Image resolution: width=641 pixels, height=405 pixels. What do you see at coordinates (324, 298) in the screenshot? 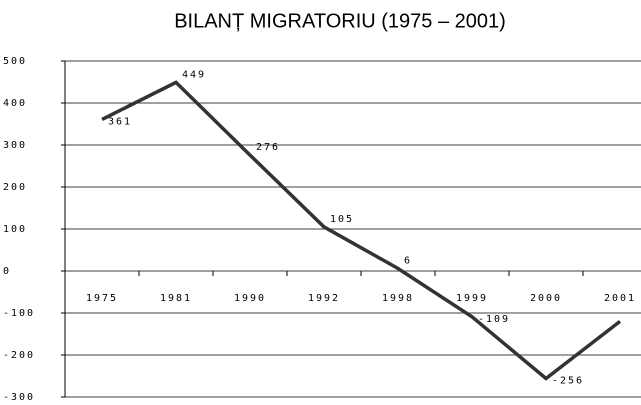
I see `x-tick-label: 1992` at bounding box center [324, 298].